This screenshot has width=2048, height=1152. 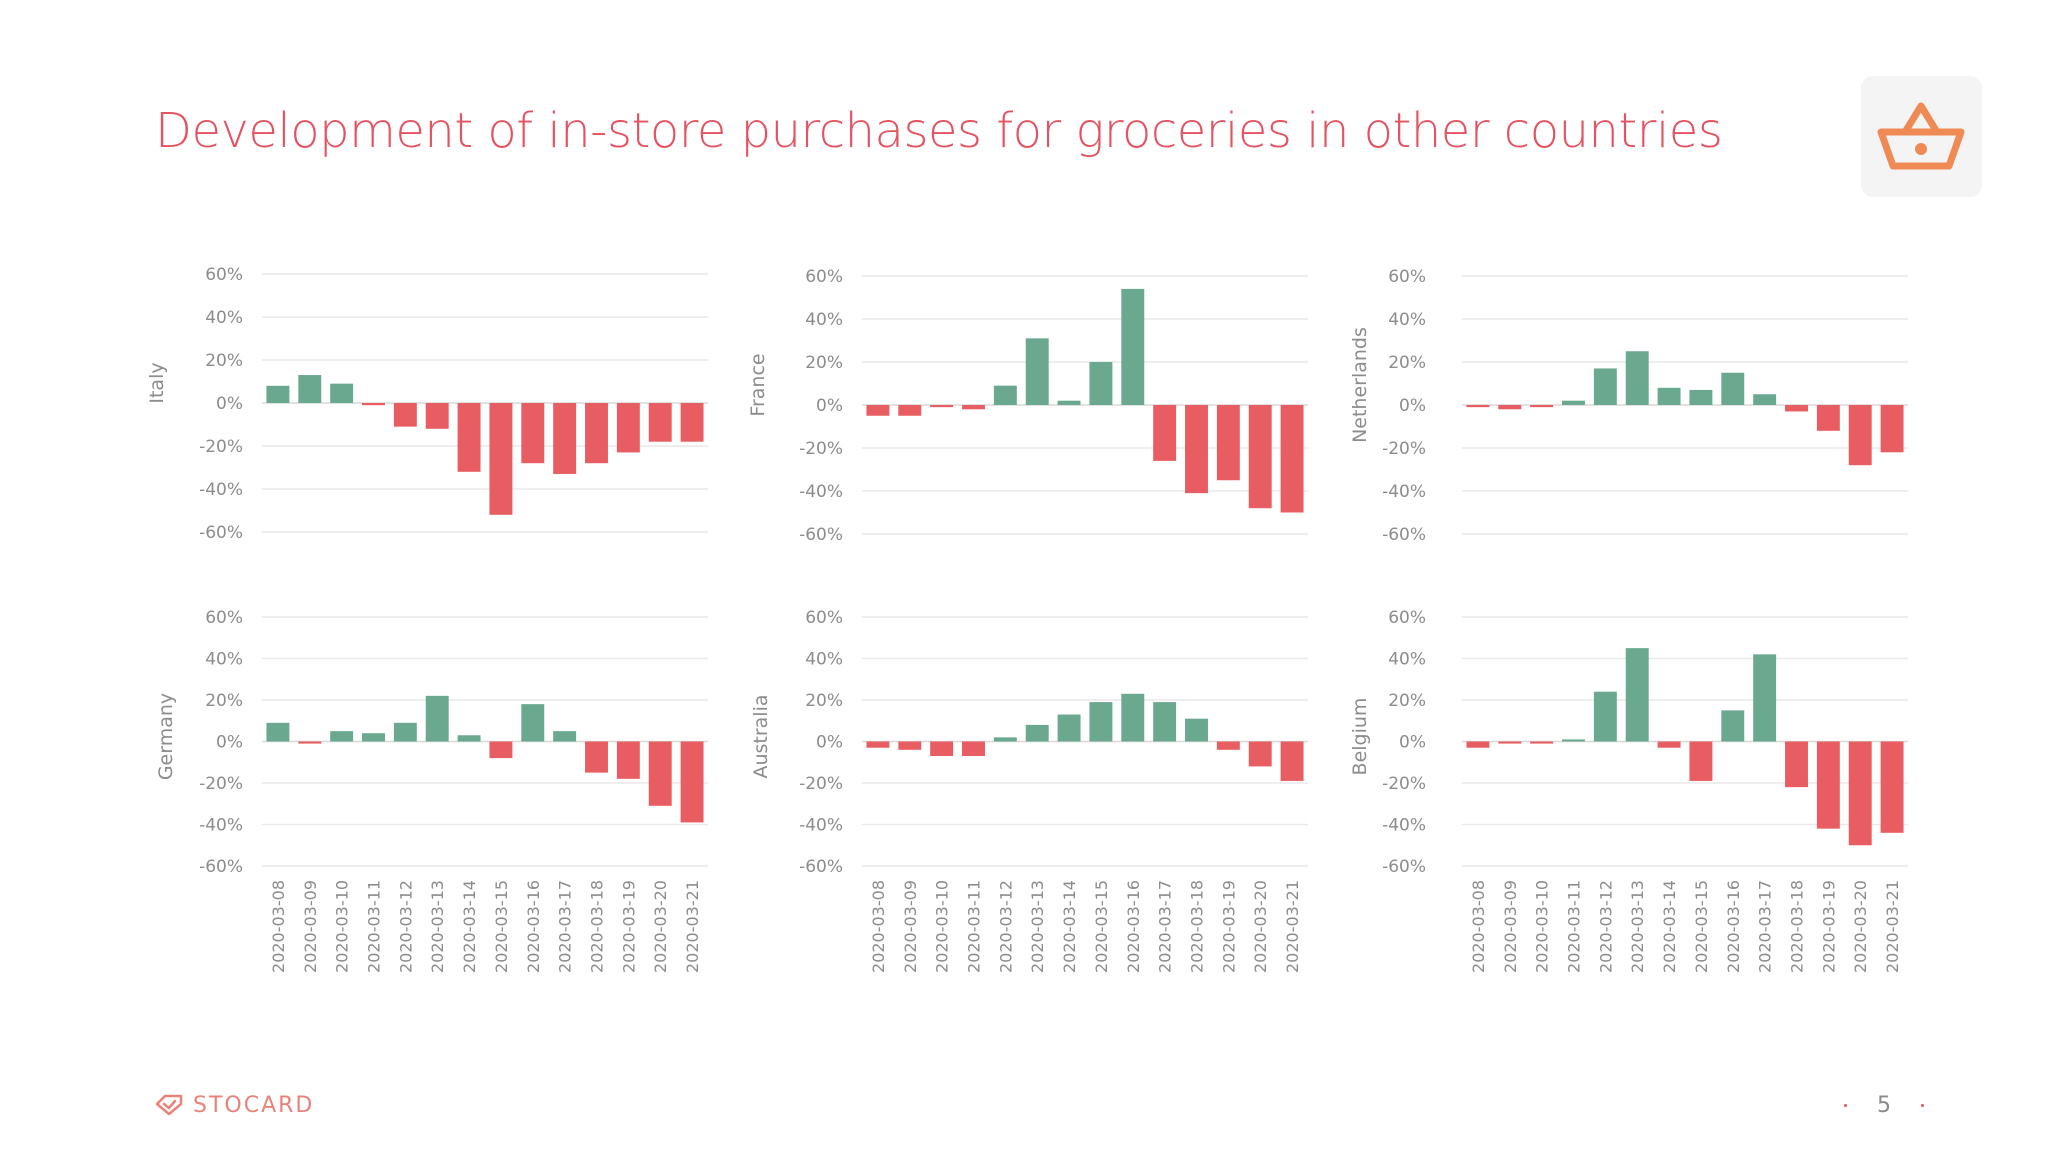 I want to click on shopping-basket-icon, so click(x=1921, y=136).